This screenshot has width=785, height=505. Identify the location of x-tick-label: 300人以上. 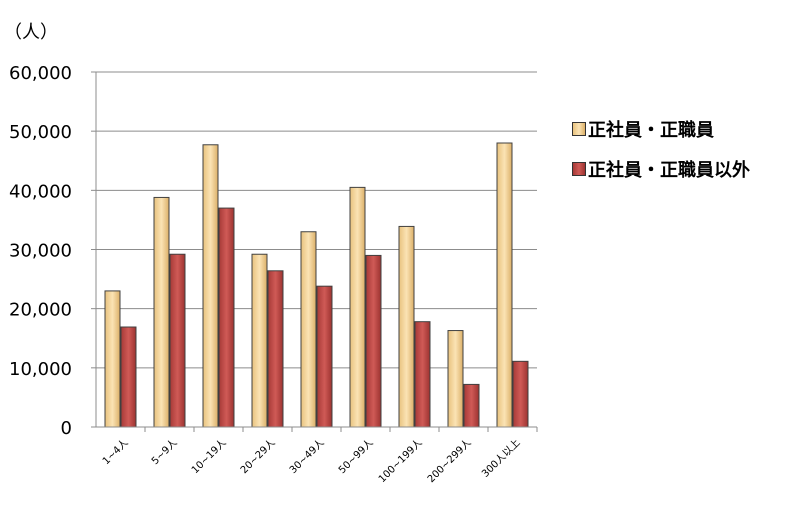
(500, 458).